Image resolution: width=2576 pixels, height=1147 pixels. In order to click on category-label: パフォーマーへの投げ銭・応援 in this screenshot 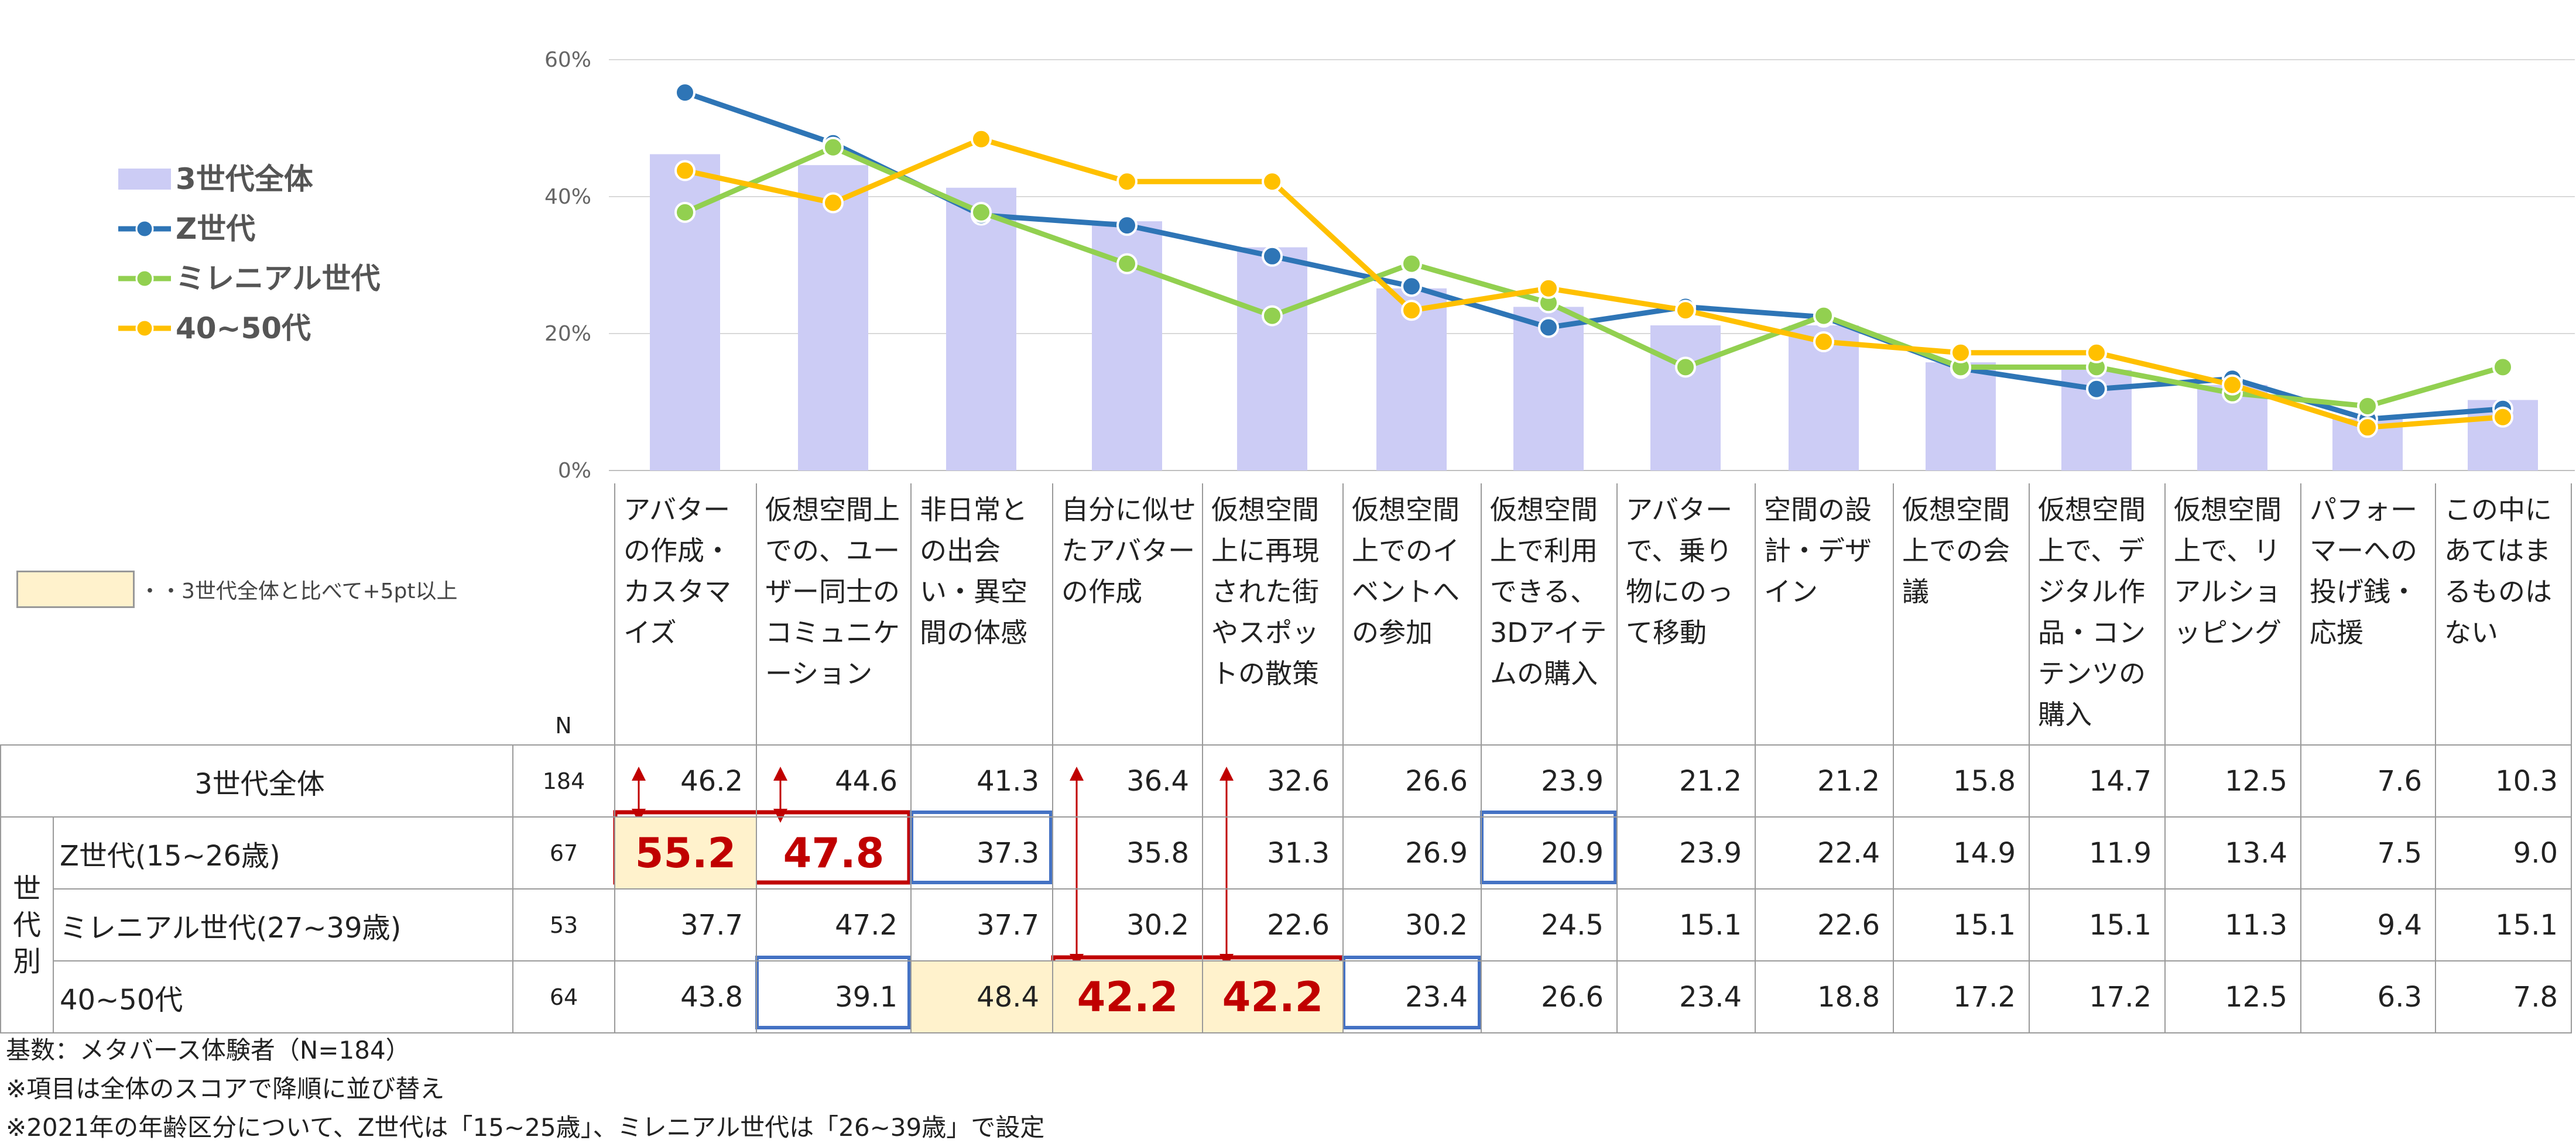, I will do `click(2363, 571)`.